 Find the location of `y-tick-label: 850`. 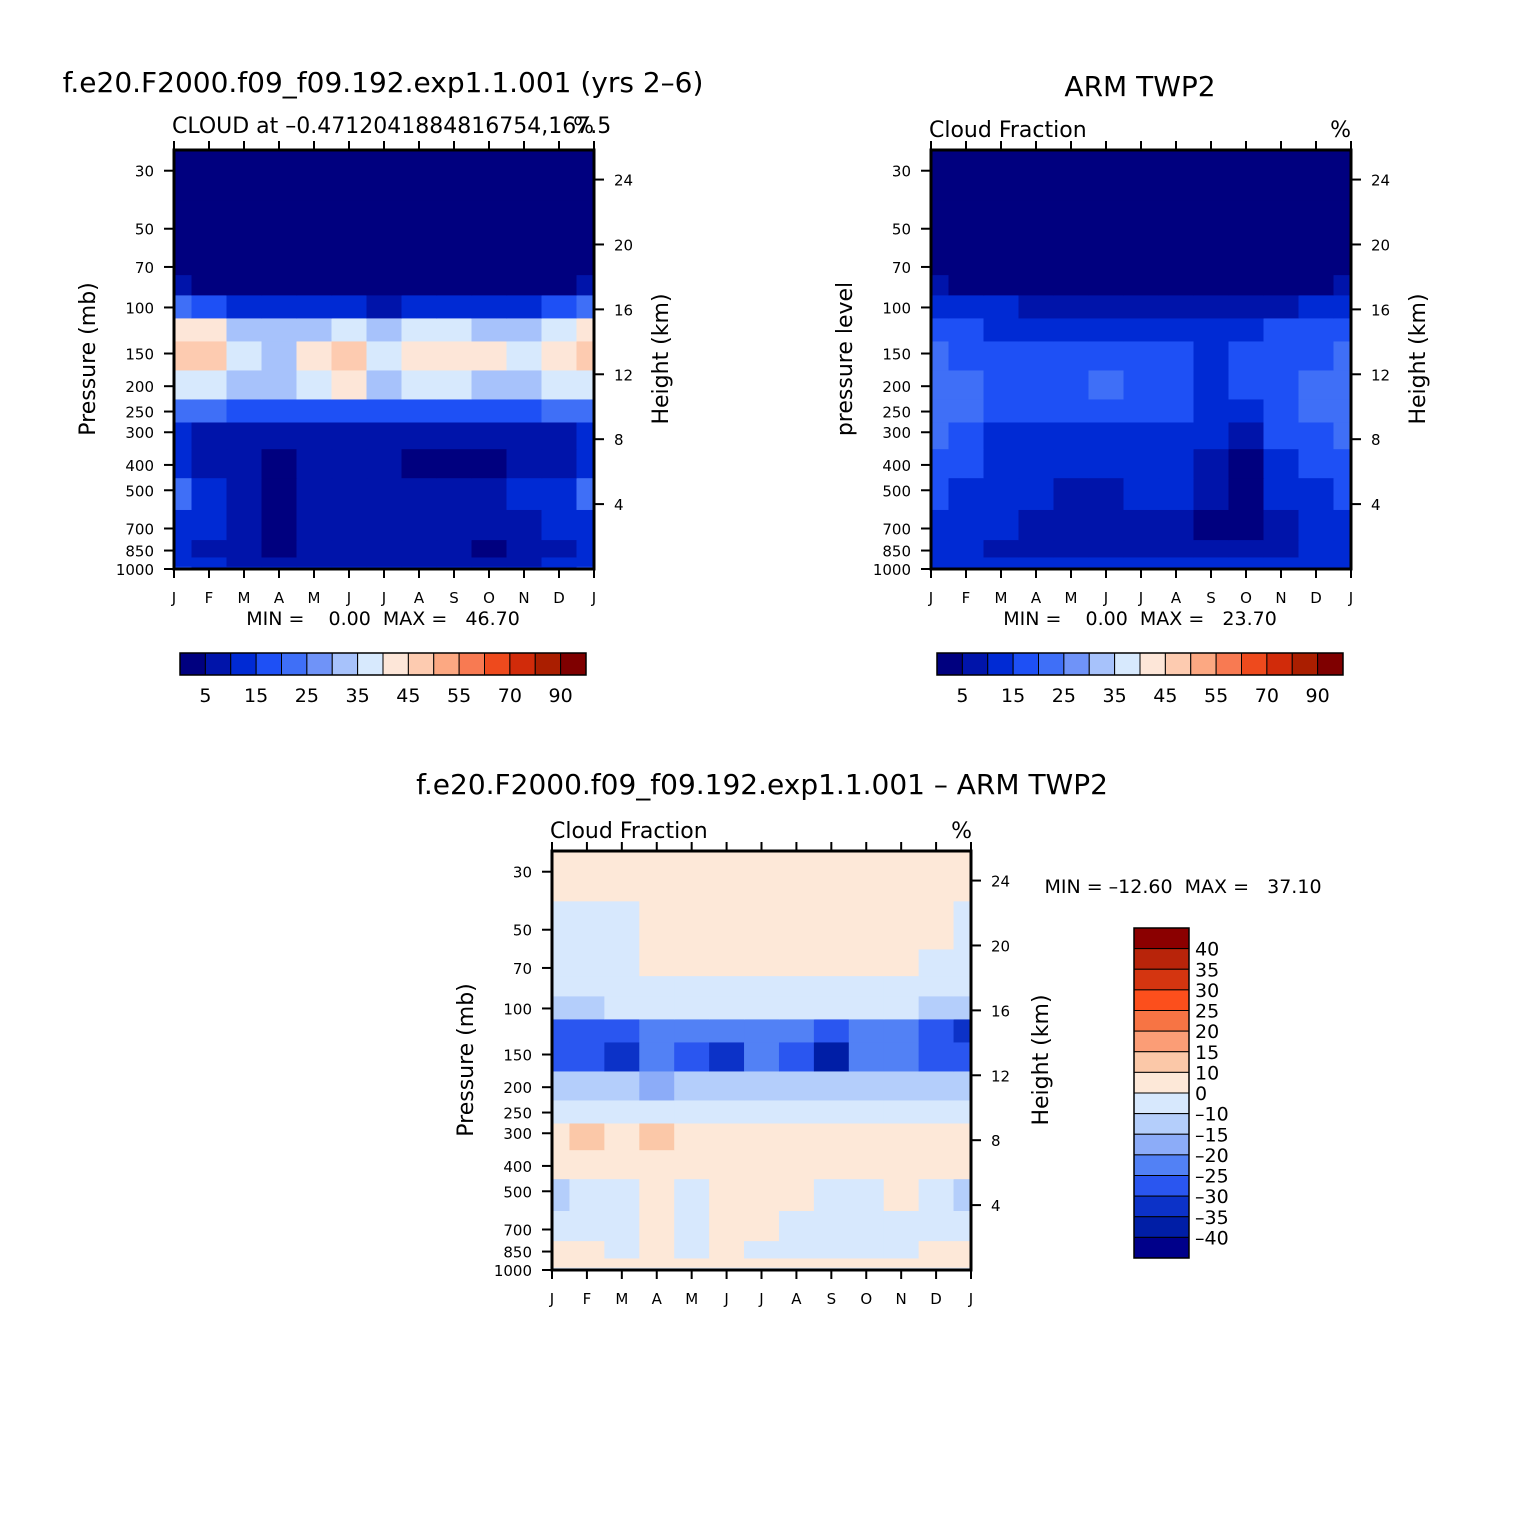

y-tick-label: 850 is located at coordinates (517, 1253).